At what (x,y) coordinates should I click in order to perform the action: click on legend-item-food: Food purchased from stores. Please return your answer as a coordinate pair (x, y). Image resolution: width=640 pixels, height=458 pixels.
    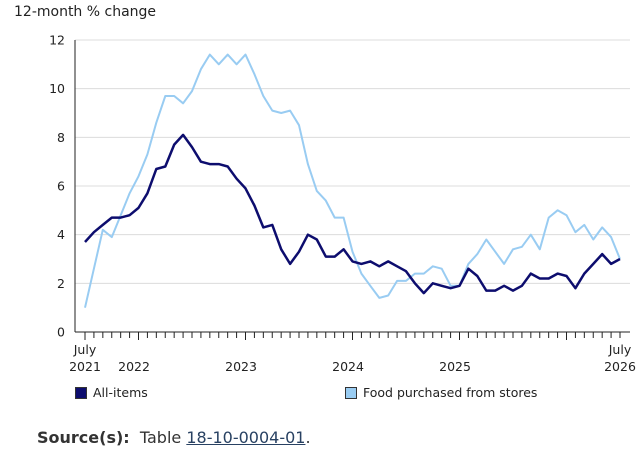
    Looking at the image, I should click on (441, 392).